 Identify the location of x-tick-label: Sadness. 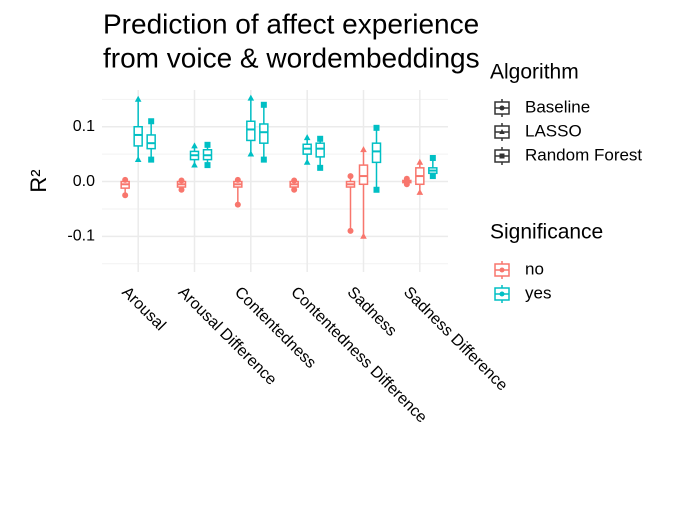
(372, 312).